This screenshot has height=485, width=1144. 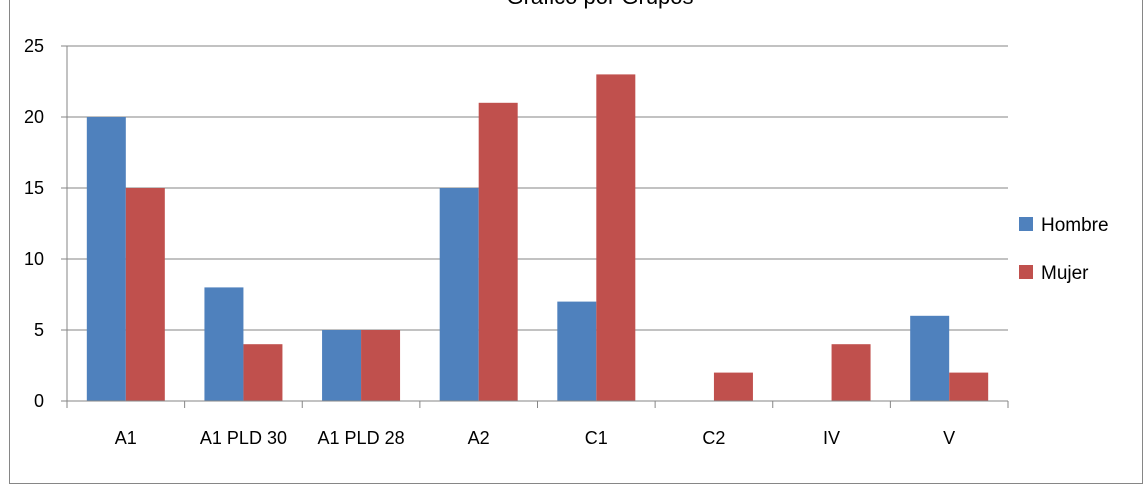 What do you see at coordinates (34, 259) in the screenshot?
I see `y-tick-label-10: 10` at bounding box center [34, 259].